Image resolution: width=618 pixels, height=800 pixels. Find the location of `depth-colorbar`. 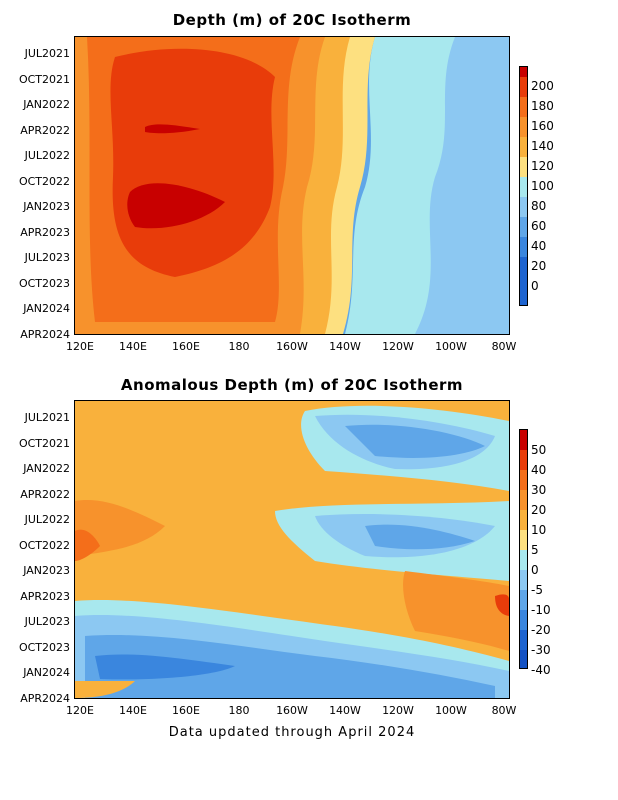

depth-colorbar is located at coordinates (523, 186).